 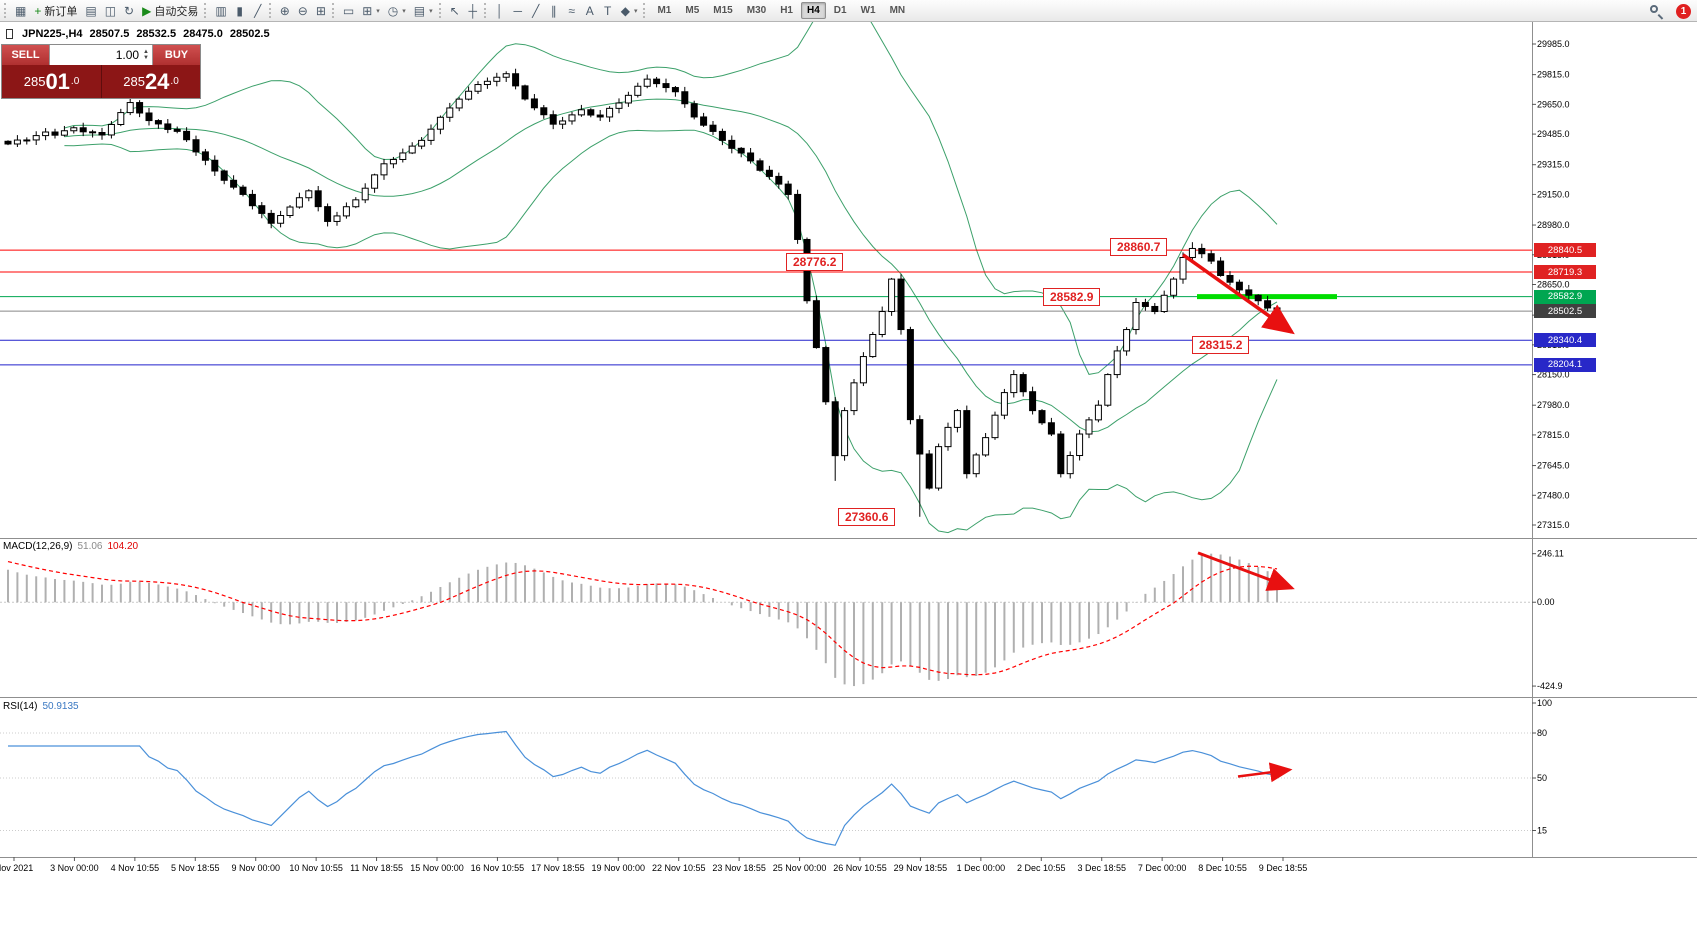 I want to click on notifications-badge: 1, so click(x=1683, y=11).